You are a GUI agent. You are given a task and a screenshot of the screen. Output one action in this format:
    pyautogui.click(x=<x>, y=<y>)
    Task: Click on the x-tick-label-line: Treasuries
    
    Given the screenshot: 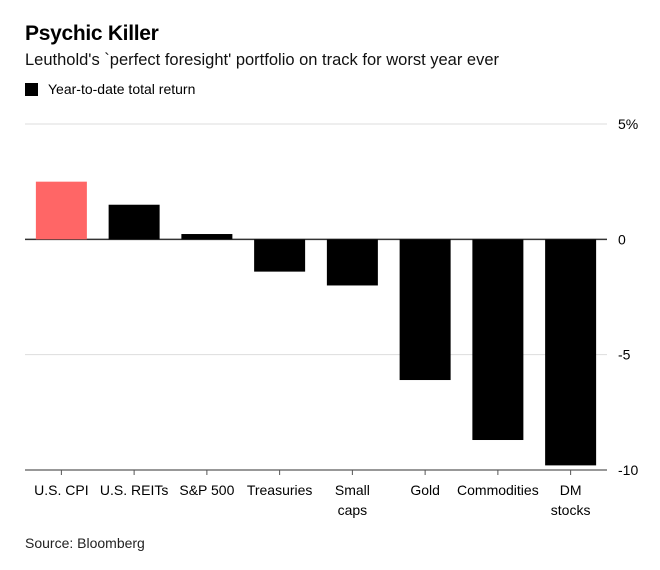 What is the action you would take?
    pyautogui.click(x=280, y=490)
    